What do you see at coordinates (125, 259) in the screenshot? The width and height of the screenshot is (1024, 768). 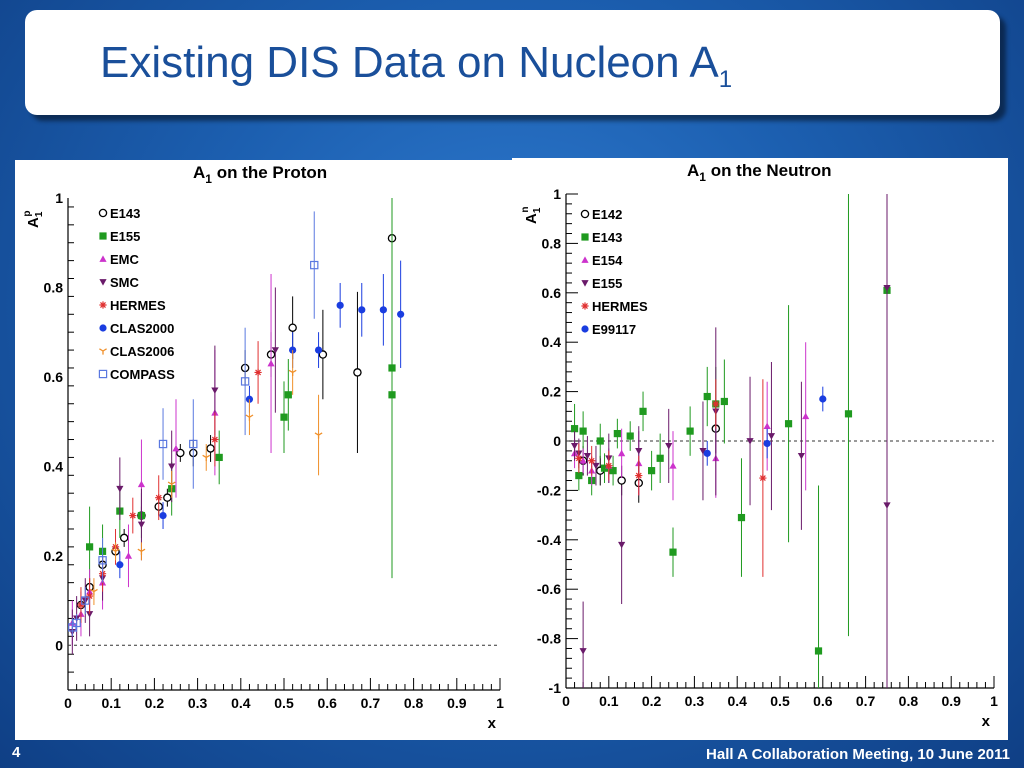 I see `legend-label: EMC` at bounding box center [125, 259].